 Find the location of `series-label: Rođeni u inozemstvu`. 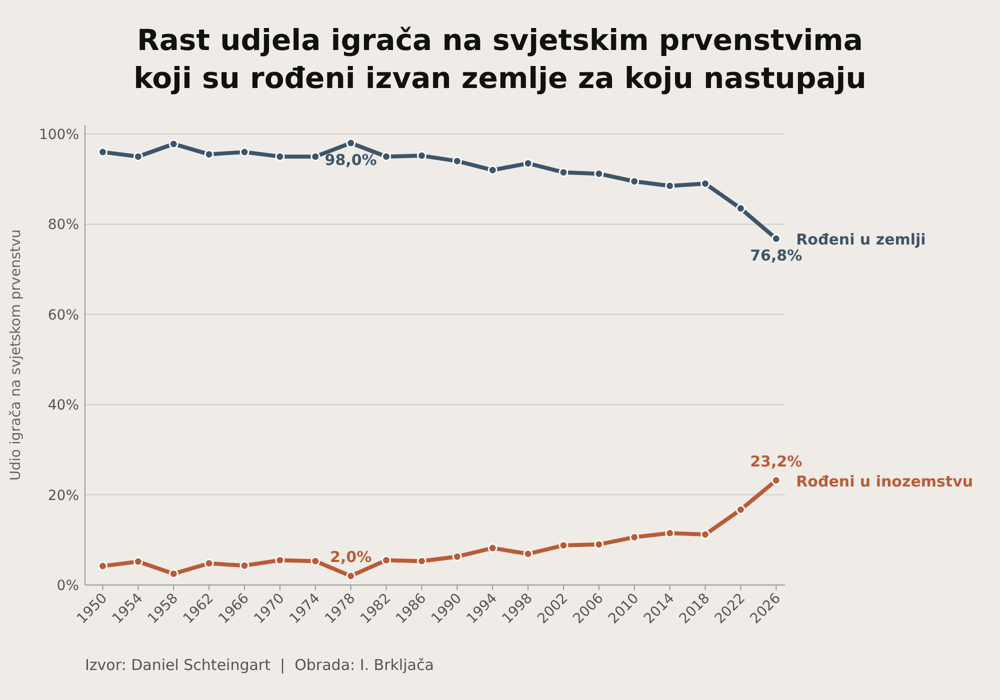

series-label: Rođeni u inozemstvu is located at coordinates (885, 481).